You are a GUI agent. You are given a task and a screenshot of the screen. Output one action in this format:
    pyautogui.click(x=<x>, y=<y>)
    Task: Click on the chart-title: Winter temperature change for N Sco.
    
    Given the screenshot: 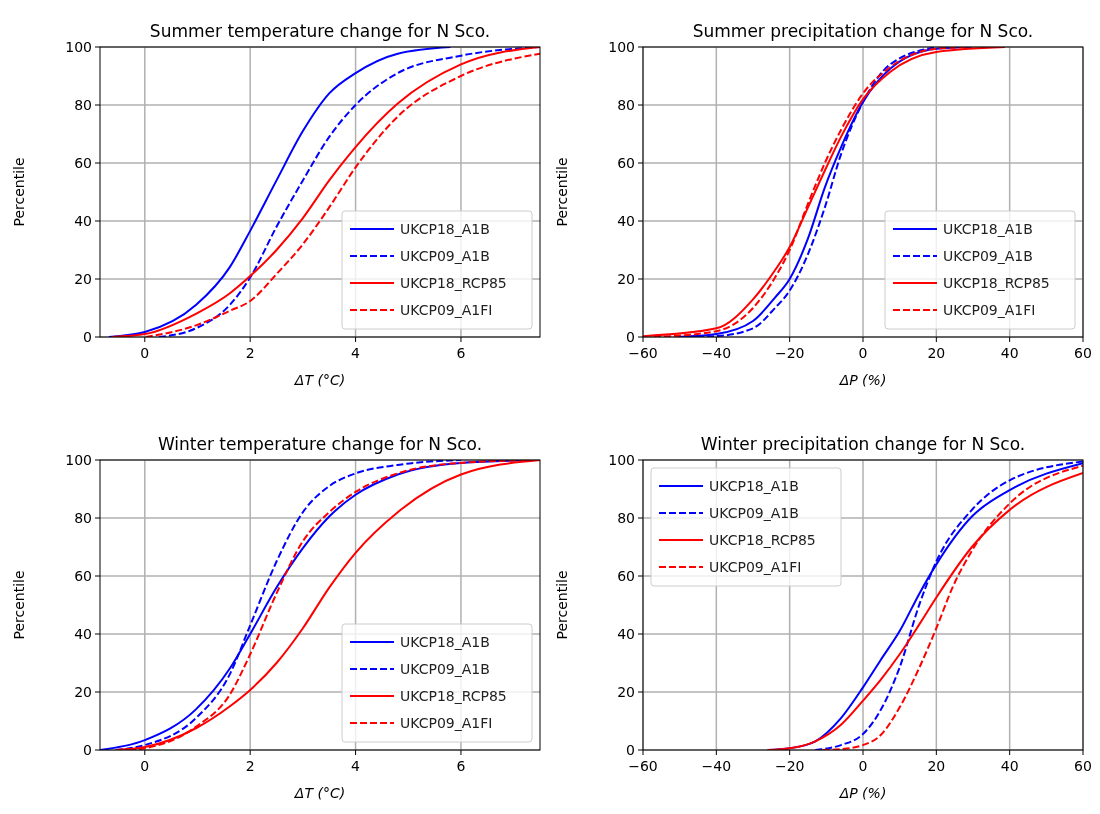 What is the action you would take?
    pyautogui.click(x=320, y=444)
    